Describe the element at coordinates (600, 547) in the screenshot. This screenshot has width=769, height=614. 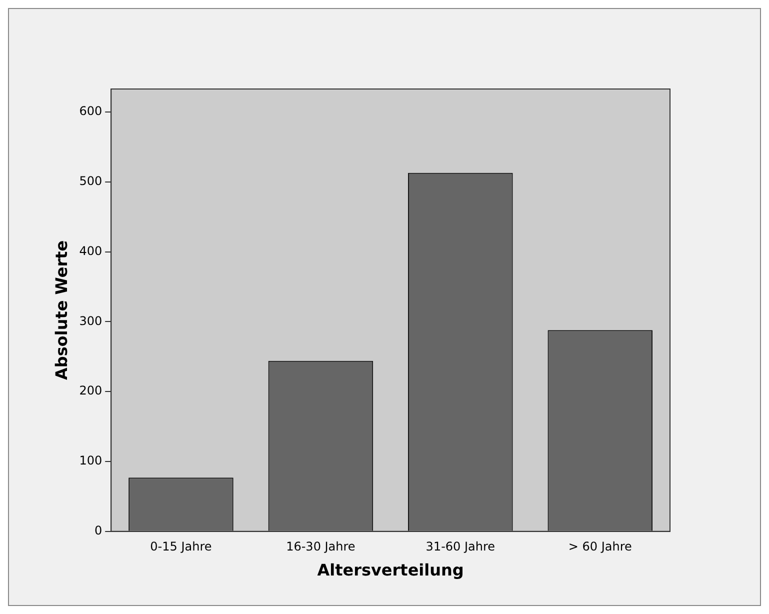
I see `x-tick-label: > 60 Jahre` at that location.